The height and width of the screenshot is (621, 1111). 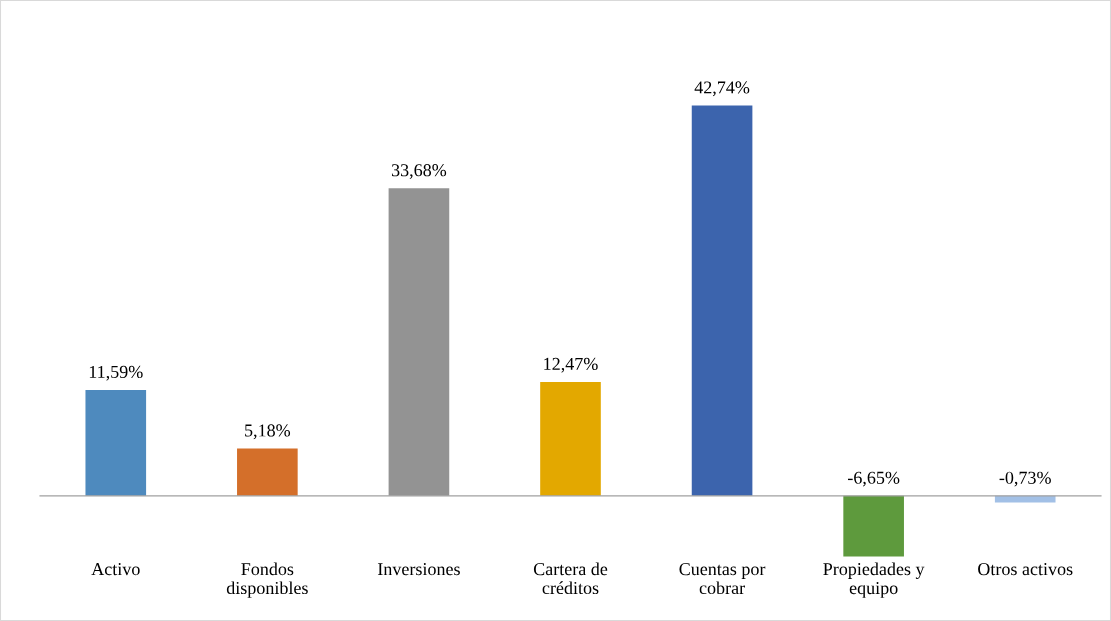 I want to click on x-tick-label: Activo, so click(x=115, y=569).